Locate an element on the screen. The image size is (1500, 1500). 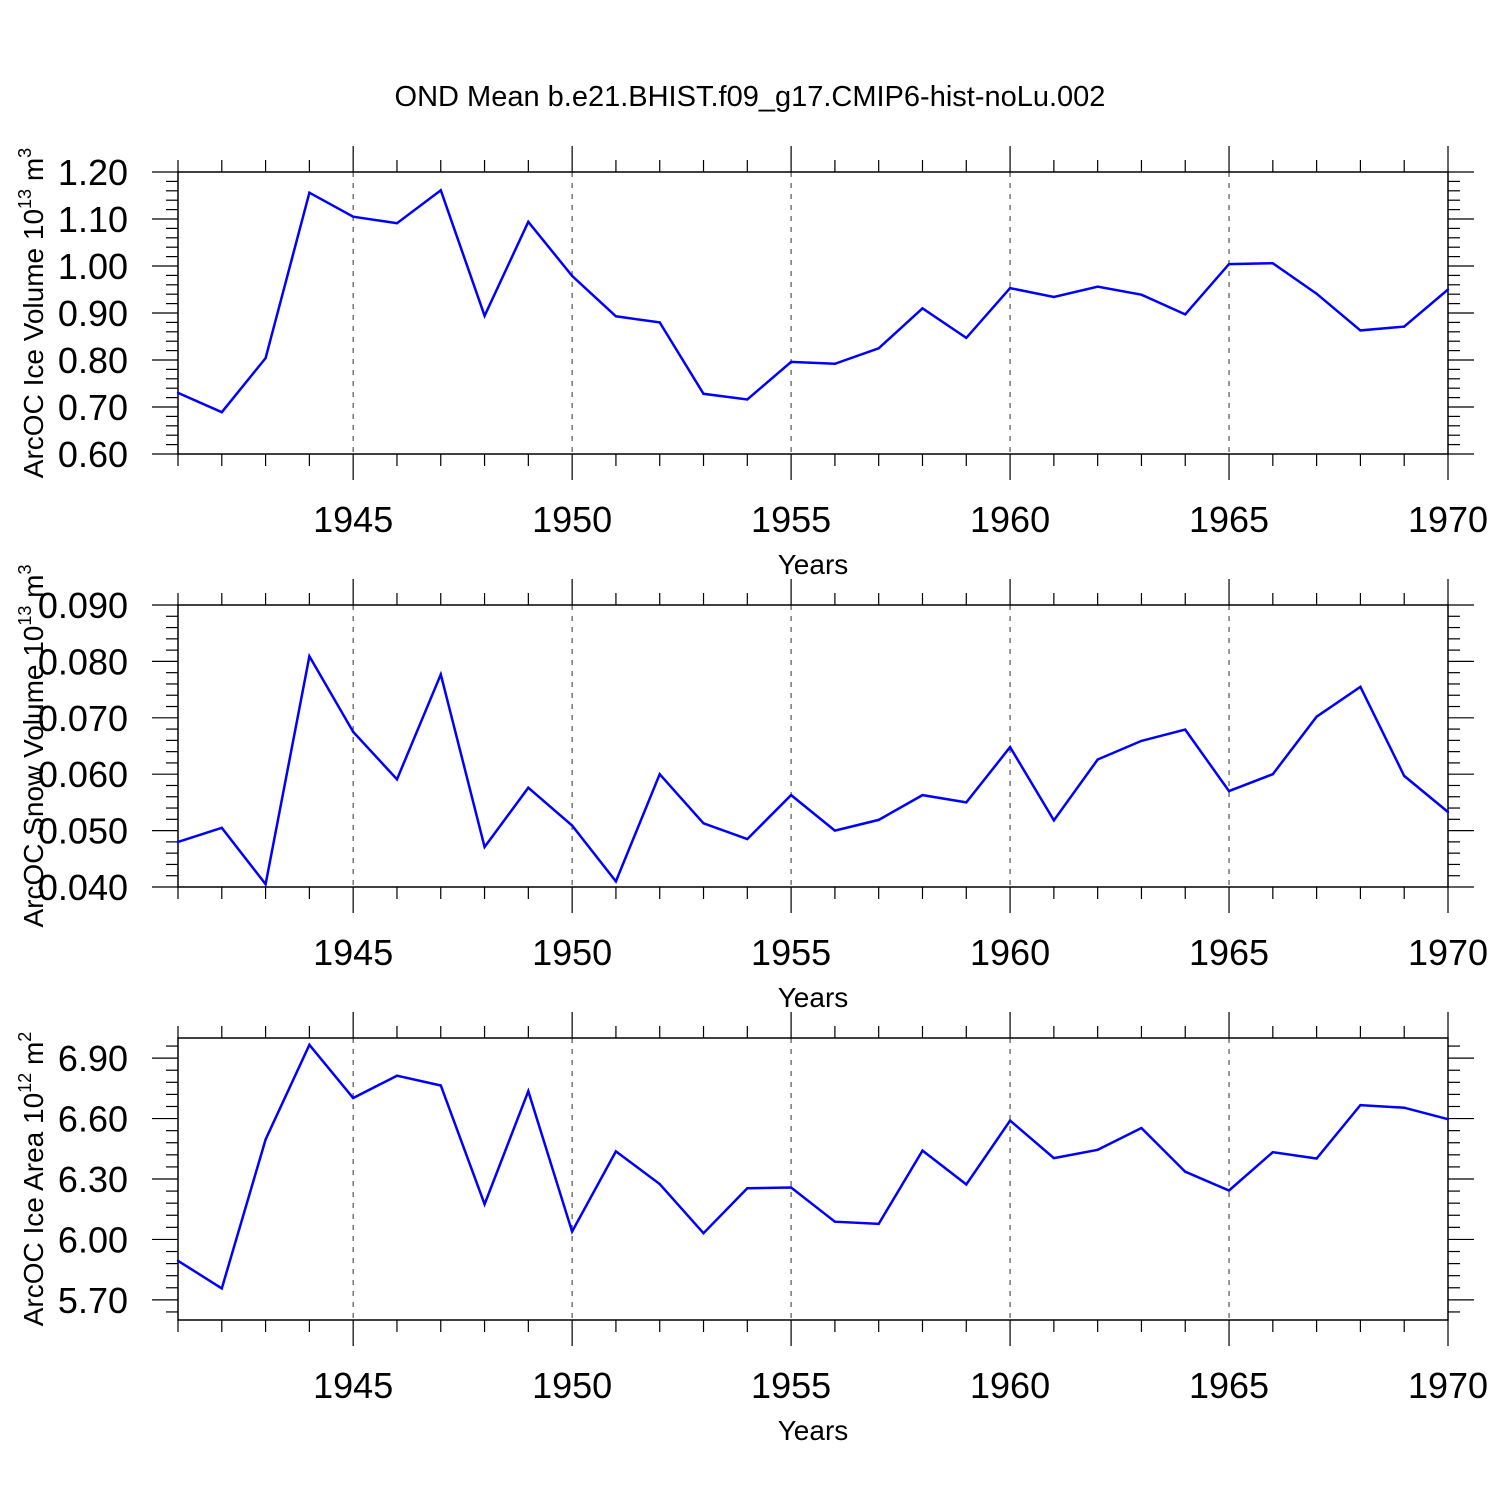
y-tick-label: 0.060 is located at coordinates (83, 774).